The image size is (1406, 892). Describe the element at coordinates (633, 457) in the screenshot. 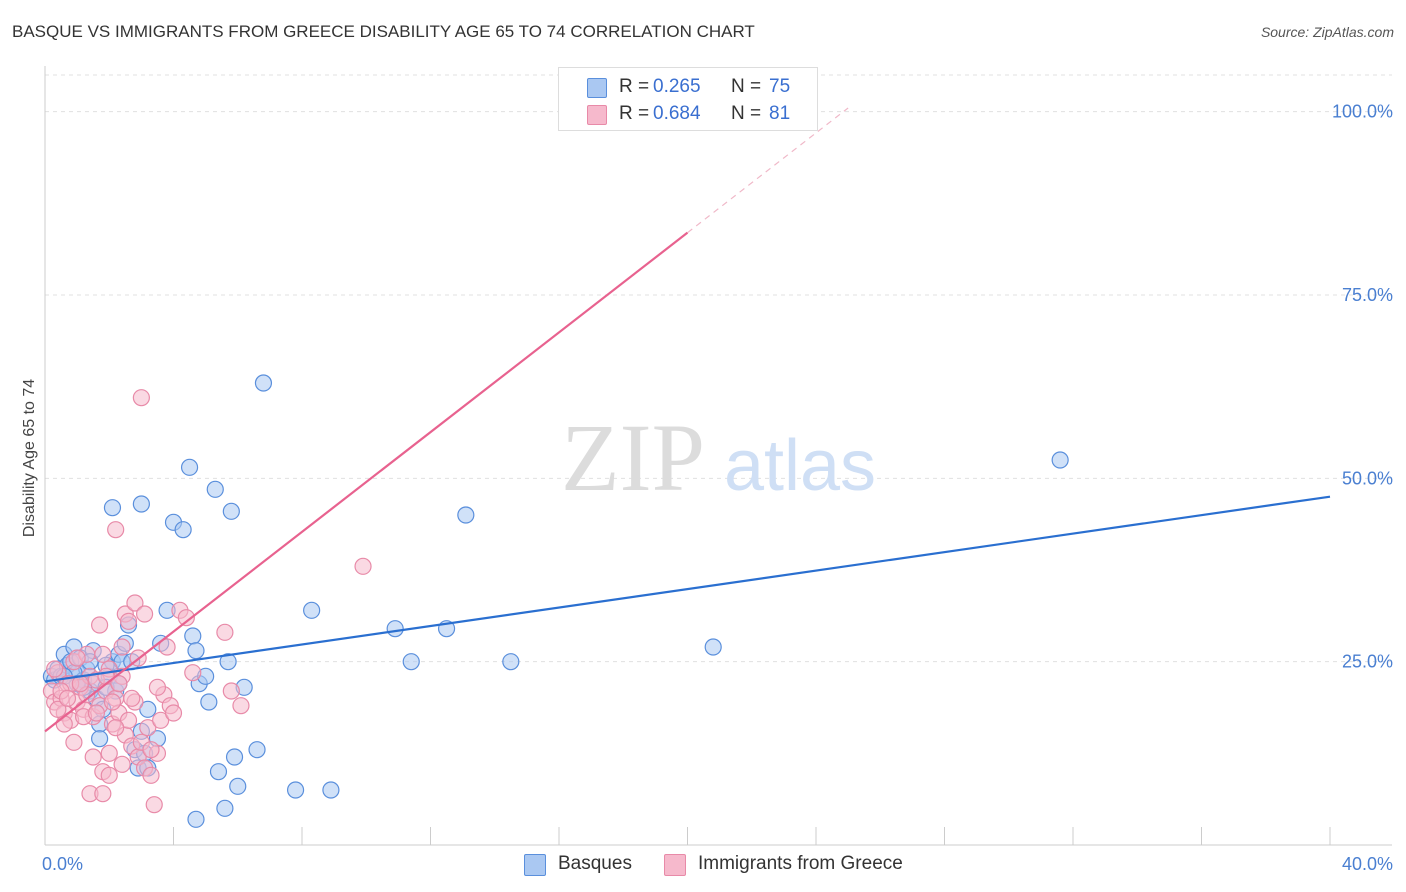

I see `watermark-zip: ZIP` at that location.